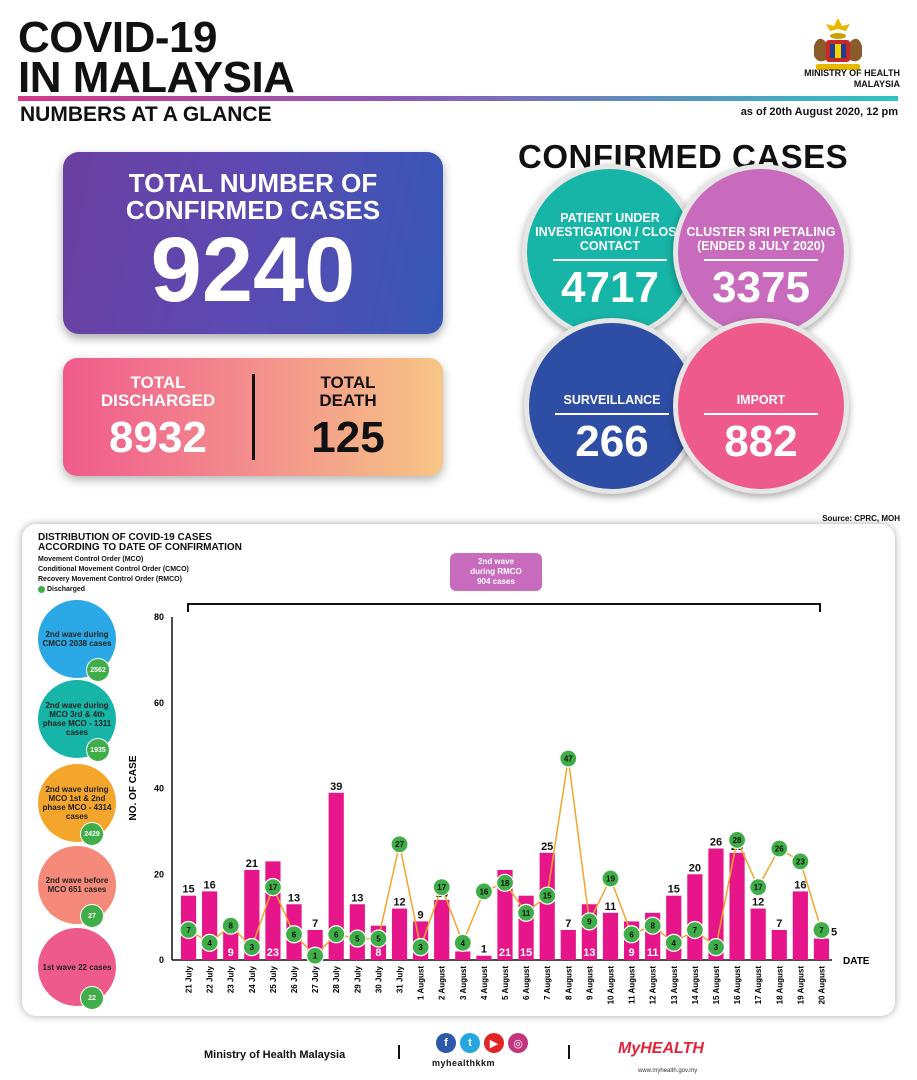  I want to click on x-tick-label: 15 August, so click(716, 985).